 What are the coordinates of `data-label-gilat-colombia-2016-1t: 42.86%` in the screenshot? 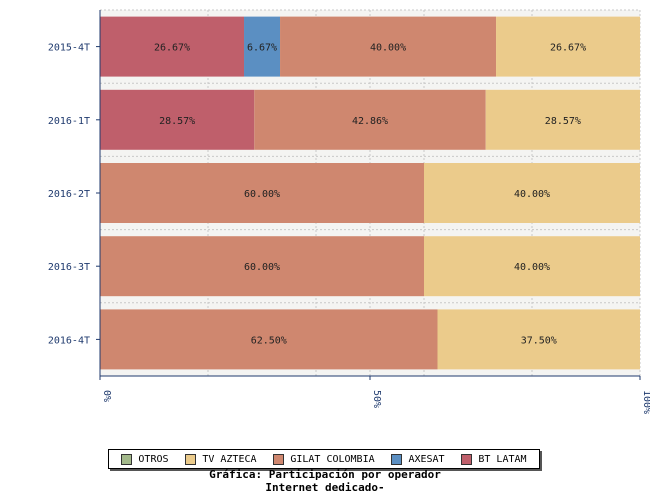 It's located at (370, 121).